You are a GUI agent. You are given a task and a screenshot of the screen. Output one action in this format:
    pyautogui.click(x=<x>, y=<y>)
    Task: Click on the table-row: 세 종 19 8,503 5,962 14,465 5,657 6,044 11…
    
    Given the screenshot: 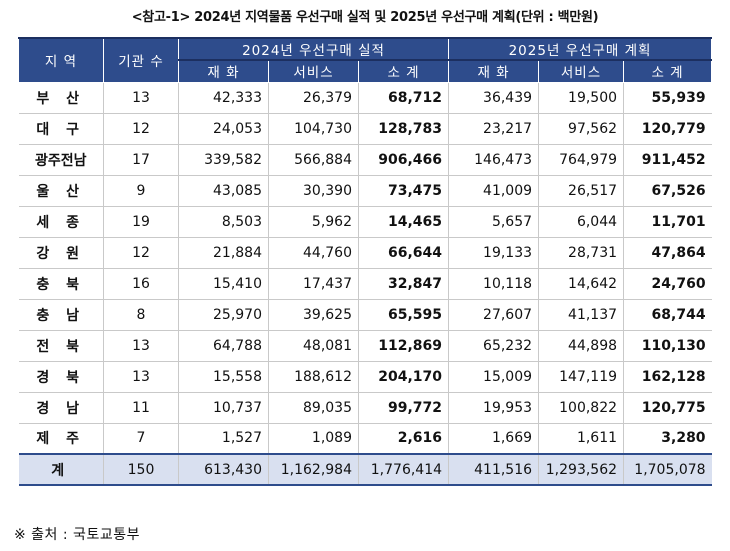 What is the action you would take?
    pyautogui.click(x=365, y=221)
    